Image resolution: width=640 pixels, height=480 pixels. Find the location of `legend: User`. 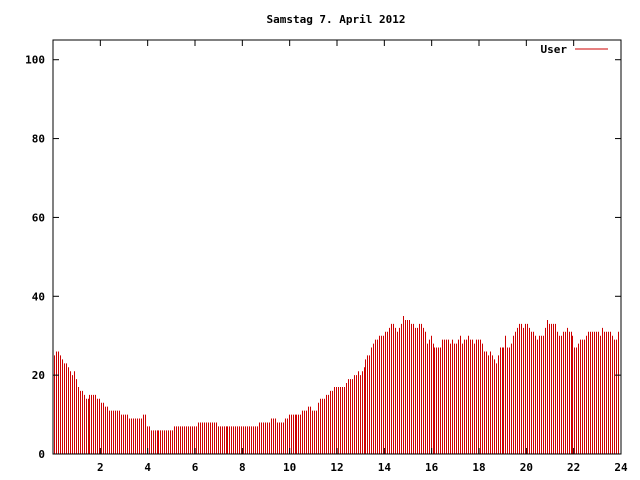

legend: User is located at coordinates (574, 49).